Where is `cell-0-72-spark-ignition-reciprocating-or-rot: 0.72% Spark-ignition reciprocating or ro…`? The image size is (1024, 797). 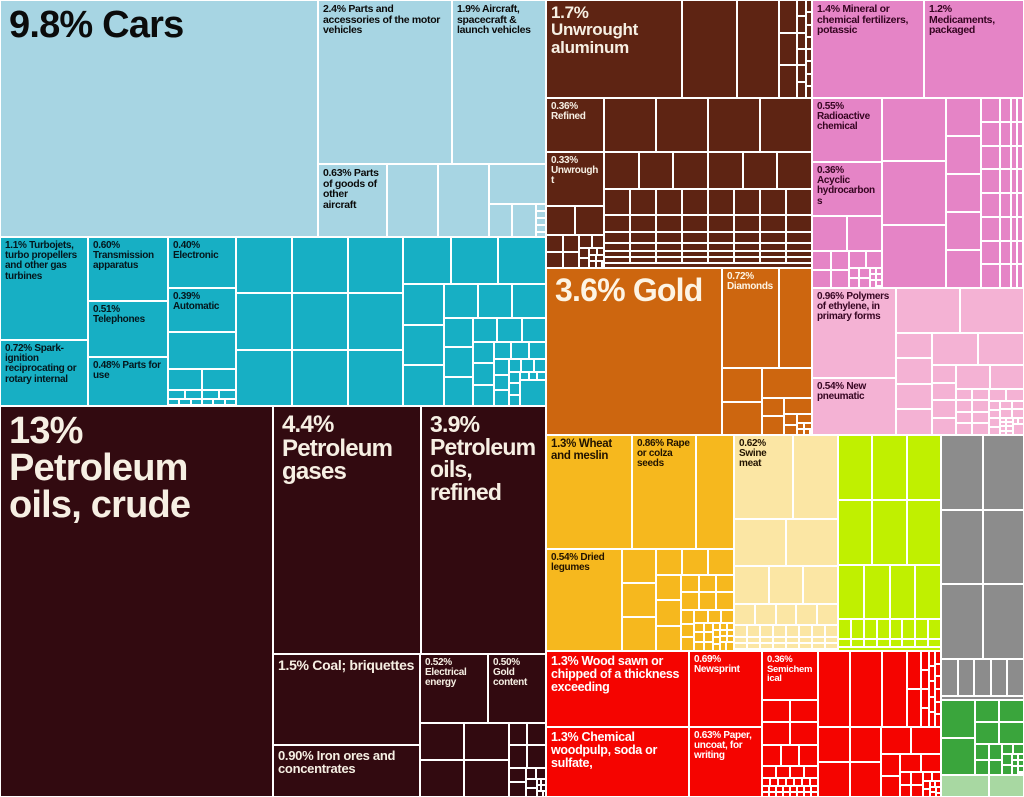
cell-0-72-spark-ignition-reciprocating-or-rot: 0.72% Spark-ignition reciprocating or ro… is located at coordinates (44, 373).